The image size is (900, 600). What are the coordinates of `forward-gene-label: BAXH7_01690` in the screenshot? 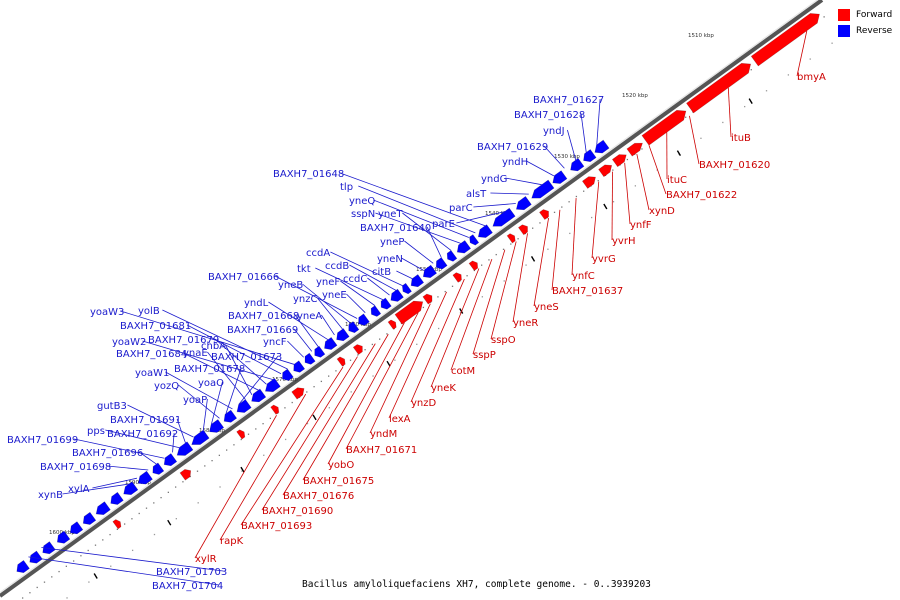 It's located at (297, 511).